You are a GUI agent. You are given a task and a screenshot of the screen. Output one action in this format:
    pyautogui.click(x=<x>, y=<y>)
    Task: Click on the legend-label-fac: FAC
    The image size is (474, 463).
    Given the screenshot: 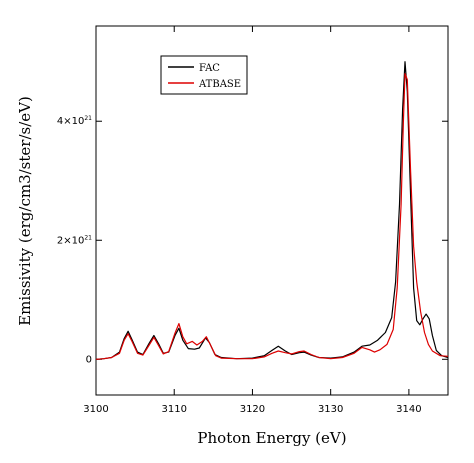 What is the action you would take?
    pyautogui.click(x=209, y=68)
    